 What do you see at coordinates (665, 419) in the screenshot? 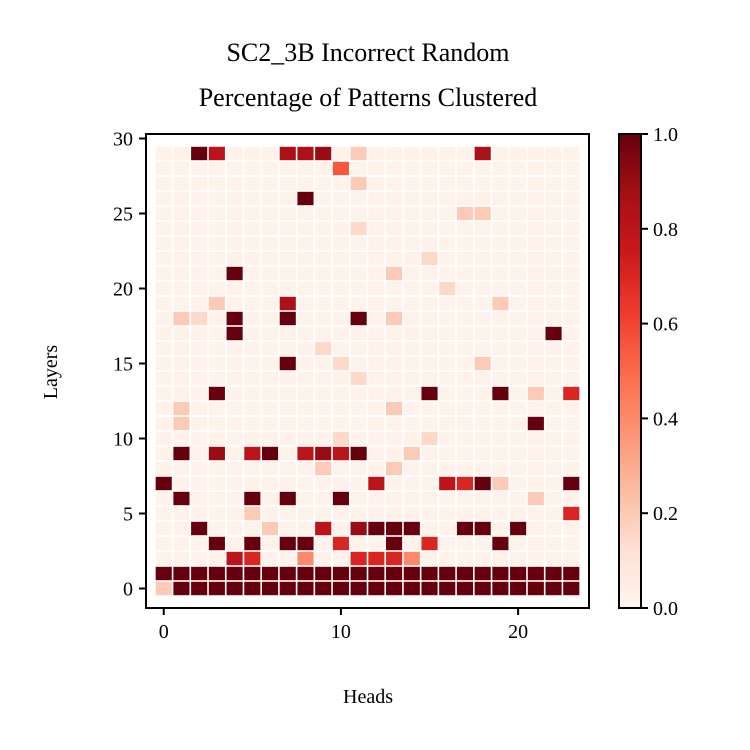
I see `colorbar-tick-label: 0.4` at bounding box center [665, 419].